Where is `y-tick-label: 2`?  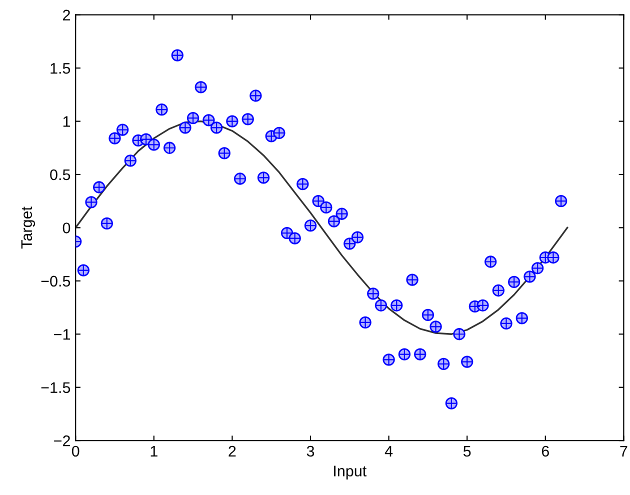
y-tick-label: 2 is located at coordinates (66, 15).